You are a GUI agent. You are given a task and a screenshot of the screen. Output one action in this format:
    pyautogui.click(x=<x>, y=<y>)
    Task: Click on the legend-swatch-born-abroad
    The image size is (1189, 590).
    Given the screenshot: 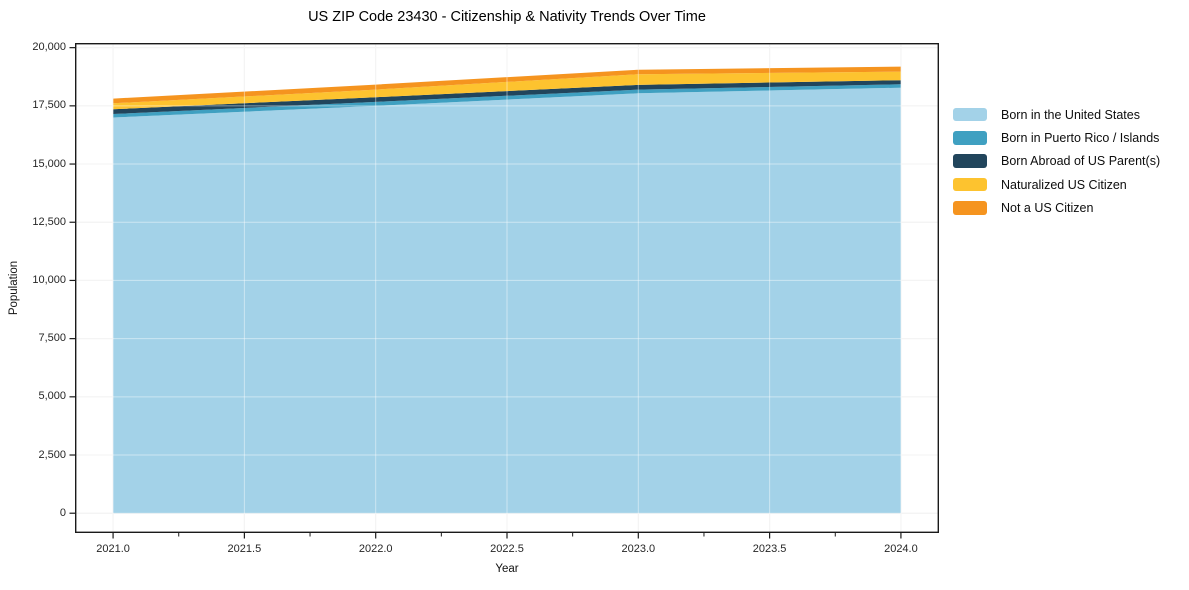 What is the action you would take?
    pyautogui.click(x=970, y=161)
    